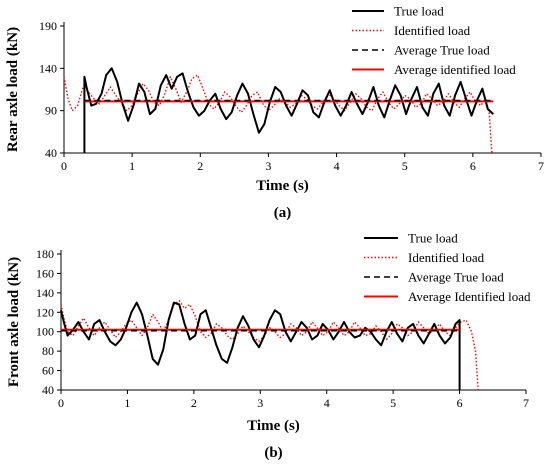 The width and height of the screenshot is (550, 464). What do you see at coordinates (45, 254) in the screenshot?
I see `y-tick-label: 180` at bounding box center [45, 254].